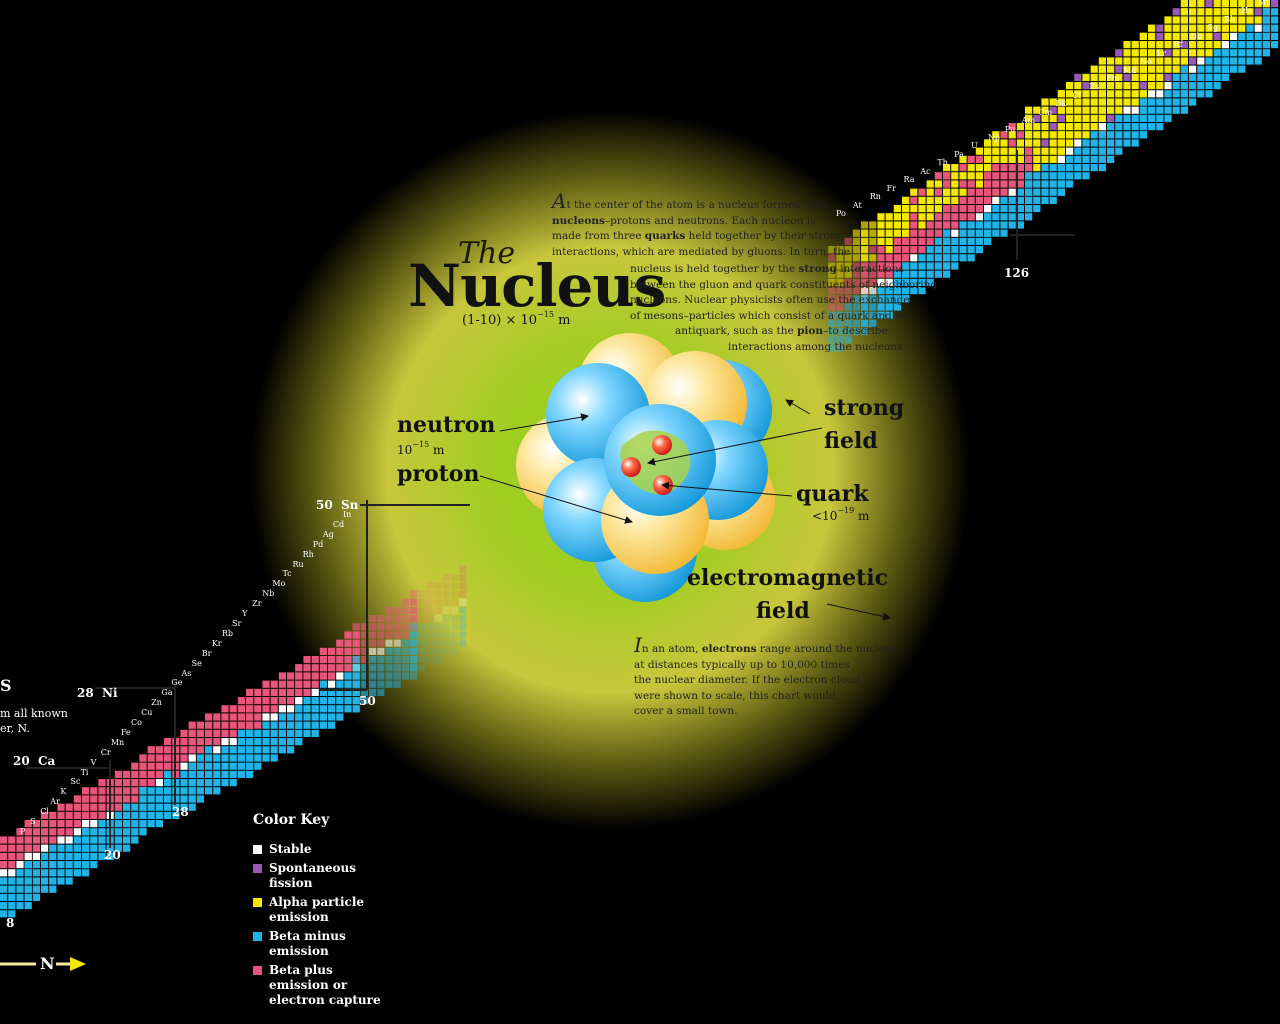 The width and height of the screenshot is (1280, 1024). What do you see at coordinates (321, 985) in the screenshot?
I see `color-key-item: Beta plus emission or electron capture` at bounding box center [321, 985].